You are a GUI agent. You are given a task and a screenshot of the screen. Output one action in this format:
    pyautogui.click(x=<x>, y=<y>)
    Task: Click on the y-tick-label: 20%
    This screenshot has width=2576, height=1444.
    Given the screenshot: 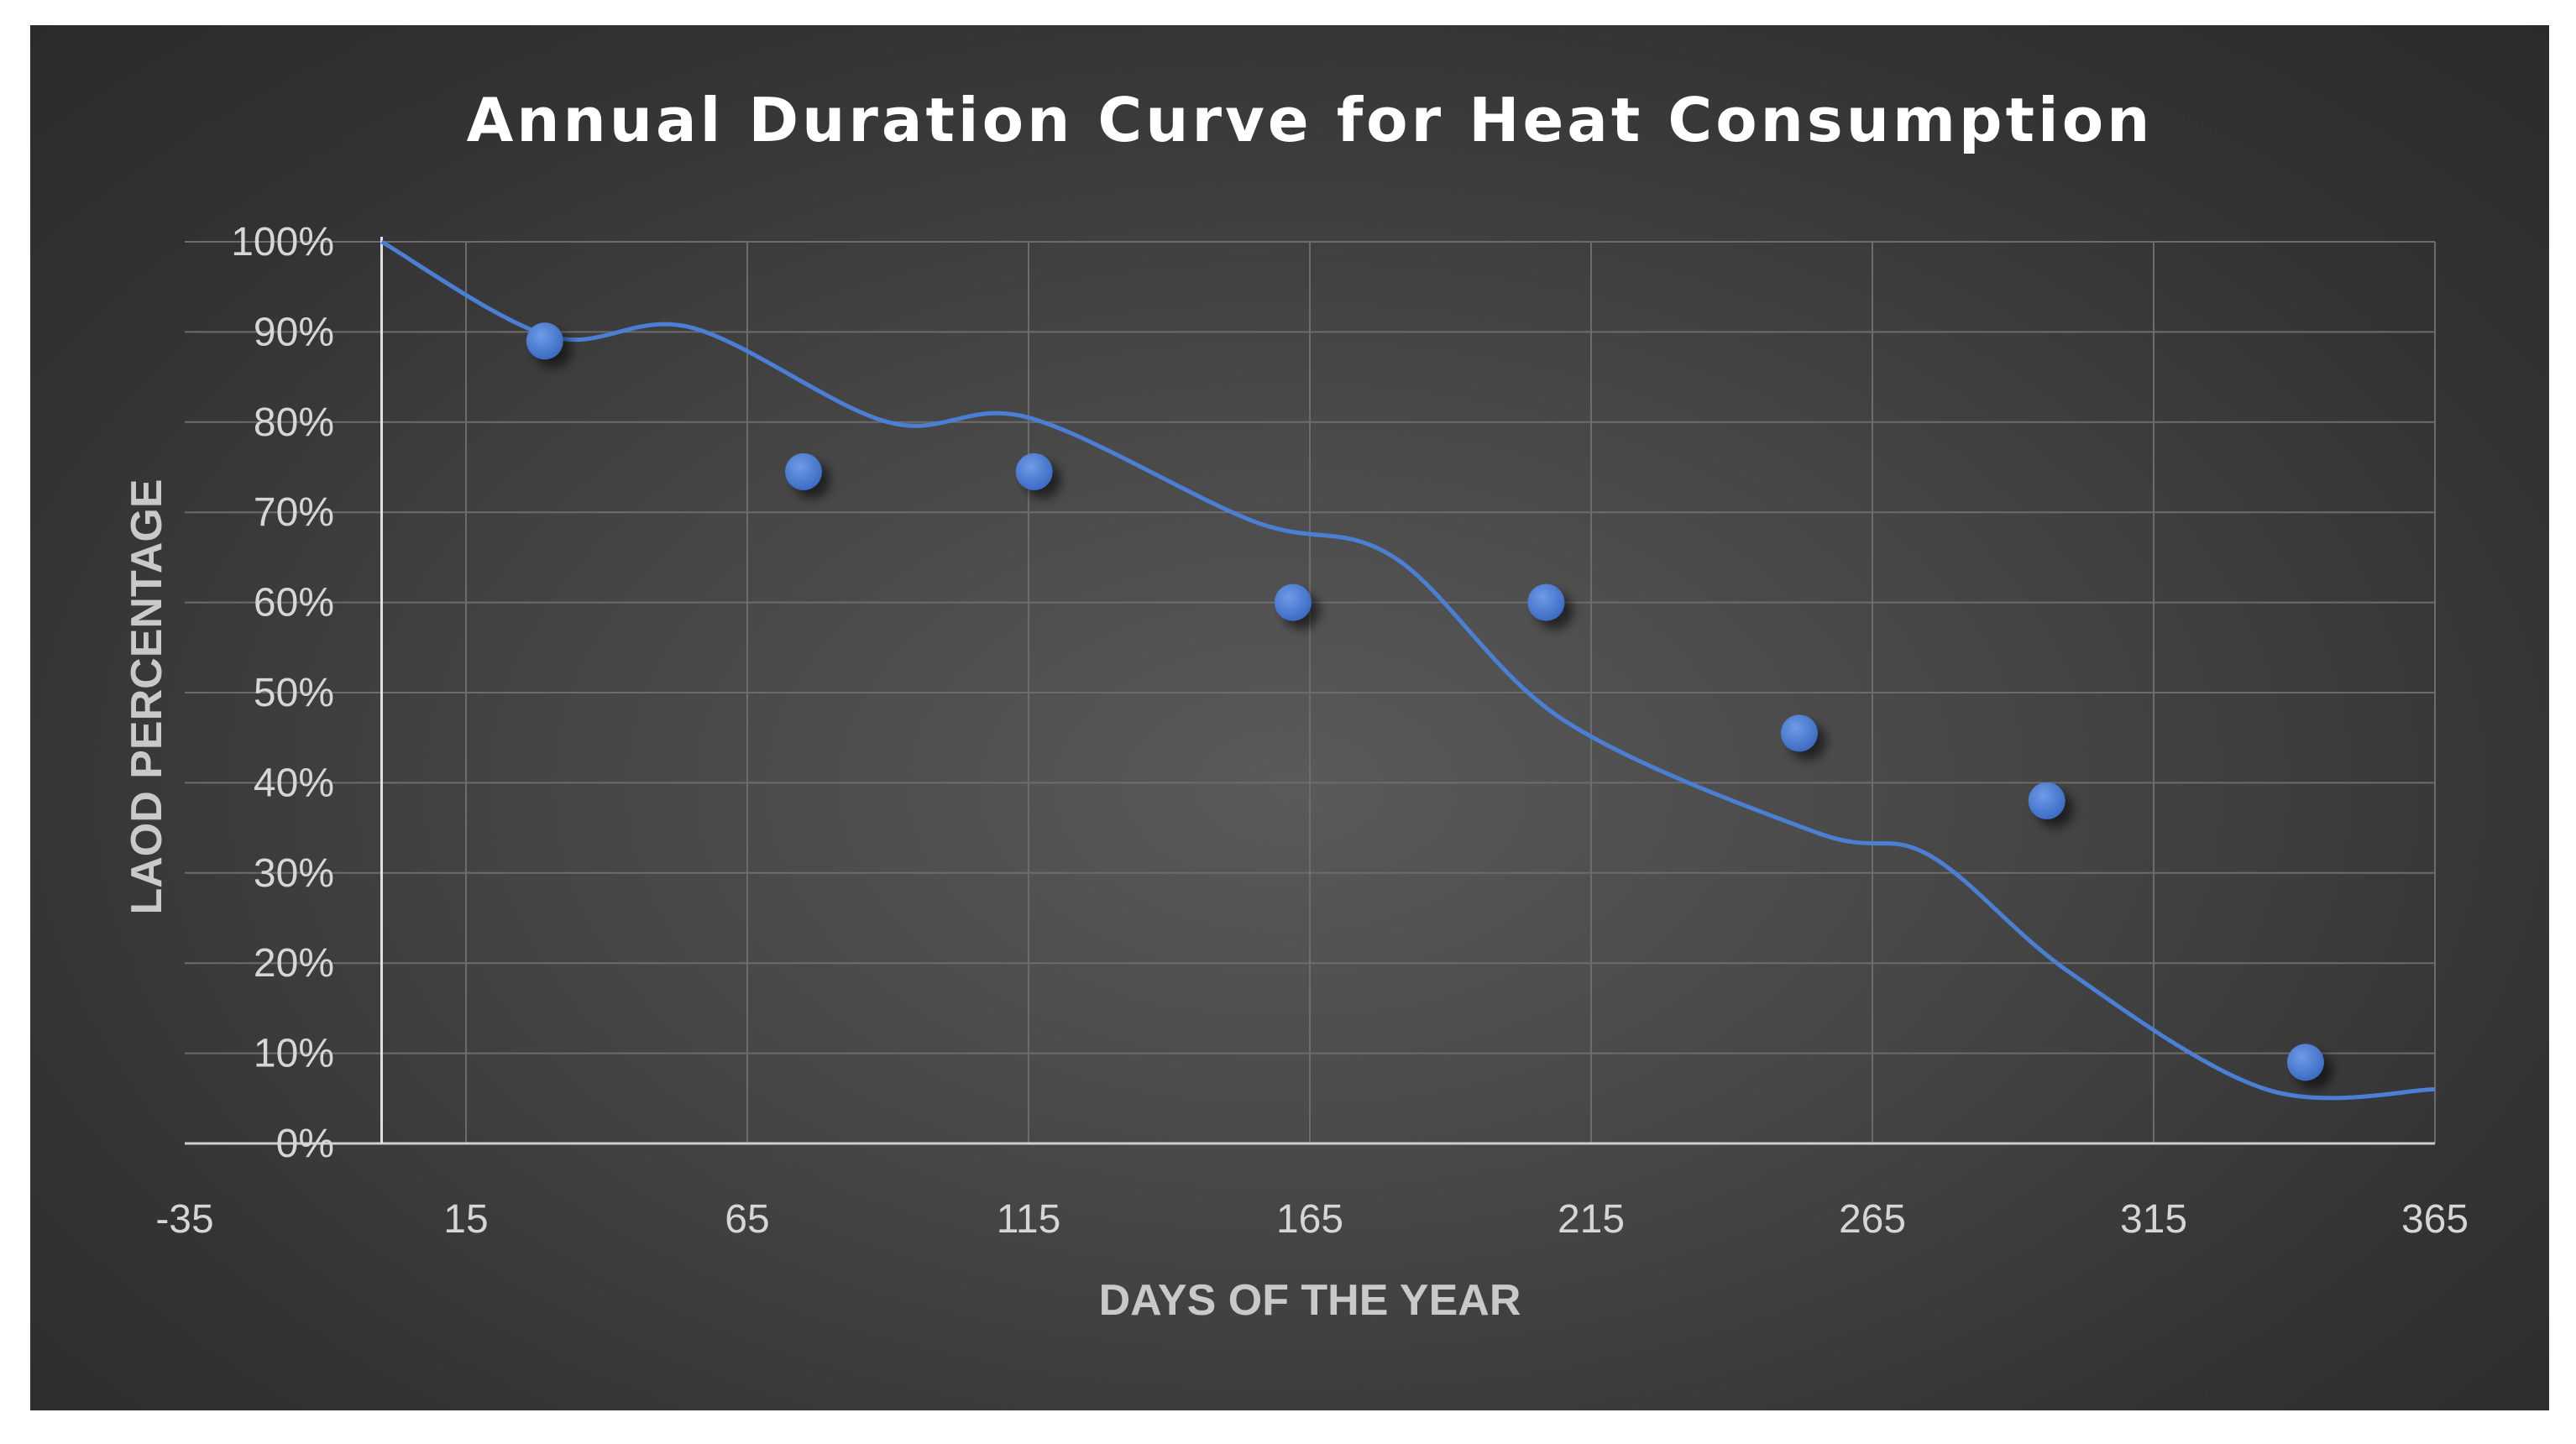 What is the action you would take?
    pyautogui.click(x=294, y=963)
    